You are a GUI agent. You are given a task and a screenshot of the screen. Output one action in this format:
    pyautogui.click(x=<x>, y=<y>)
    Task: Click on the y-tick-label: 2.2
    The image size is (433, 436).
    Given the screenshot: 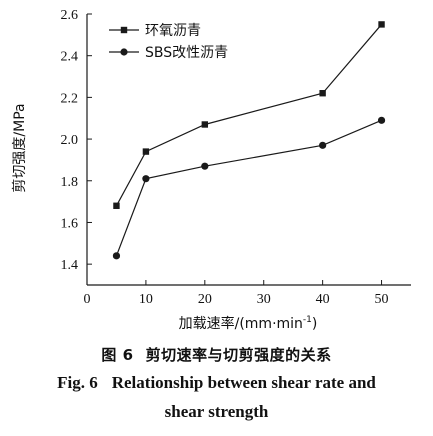 What is the action you would take?
    pyautogui.click(x=70, y=98)
    